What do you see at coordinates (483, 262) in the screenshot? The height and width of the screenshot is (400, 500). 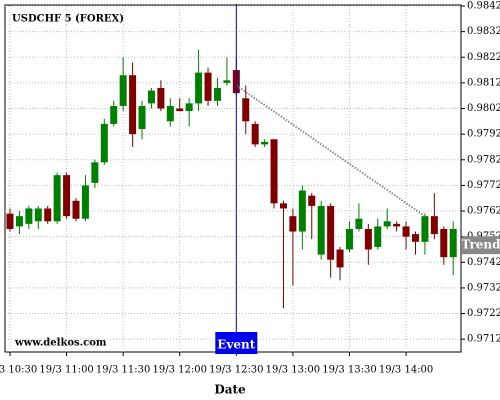 I see `y-tick-label: 0.9742` at bounding box center [483, 262].